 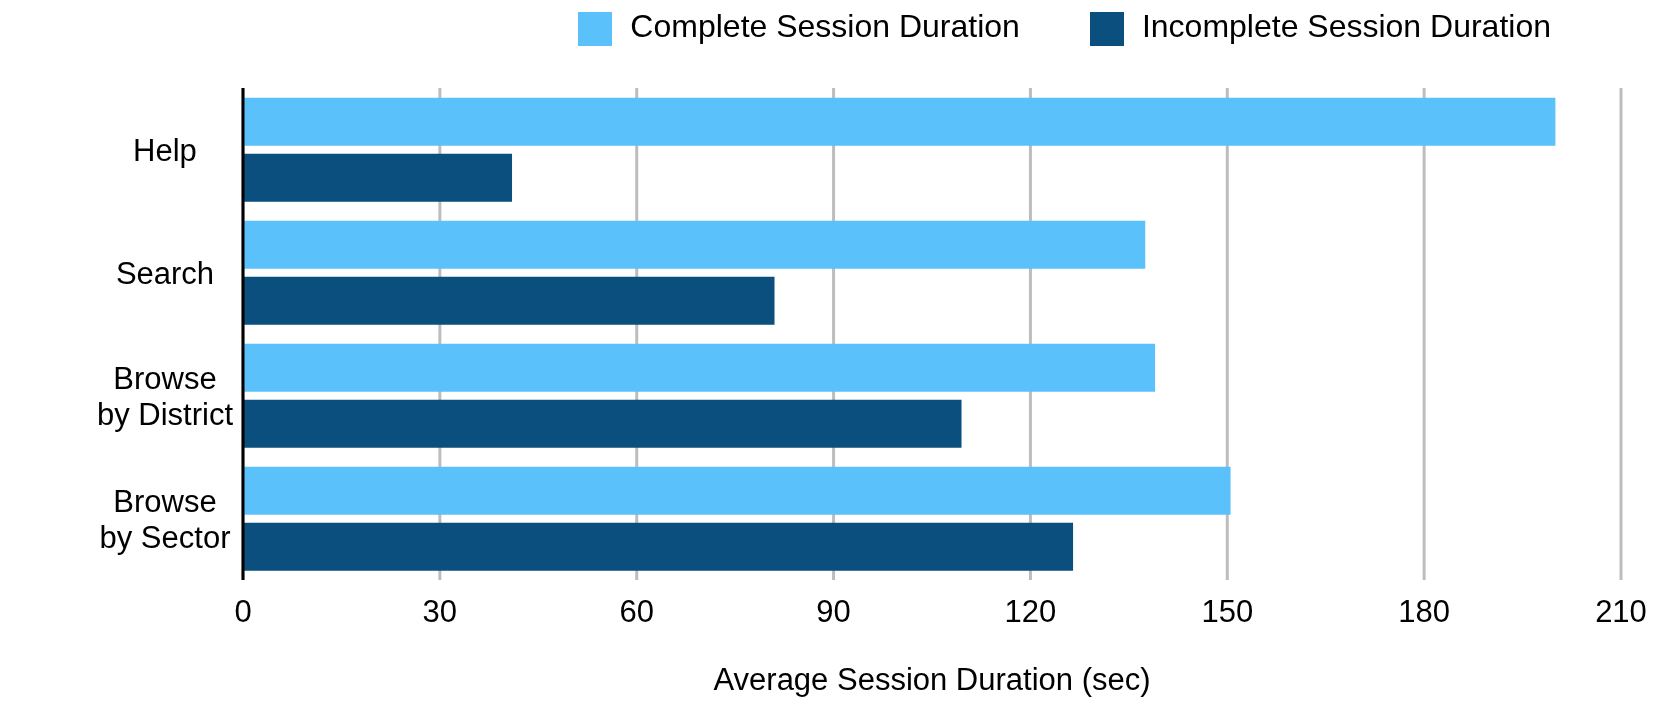 What do you see at coordinates (243, 612) in the screenshot?
I see `x-tick-label: 0` at bounding box center [243, 612].